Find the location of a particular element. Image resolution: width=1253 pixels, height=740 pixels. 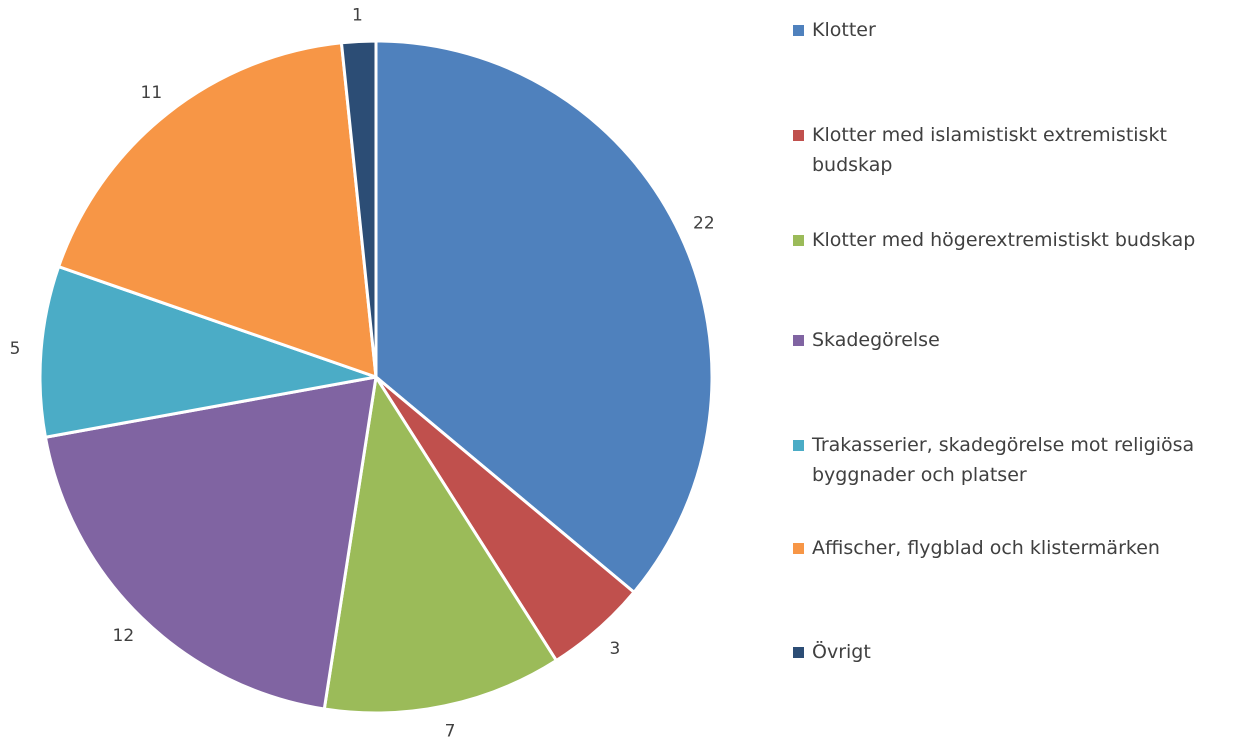

legend-label: Affischer, flygblad och klistermärken is located at coordinates (986, 548).